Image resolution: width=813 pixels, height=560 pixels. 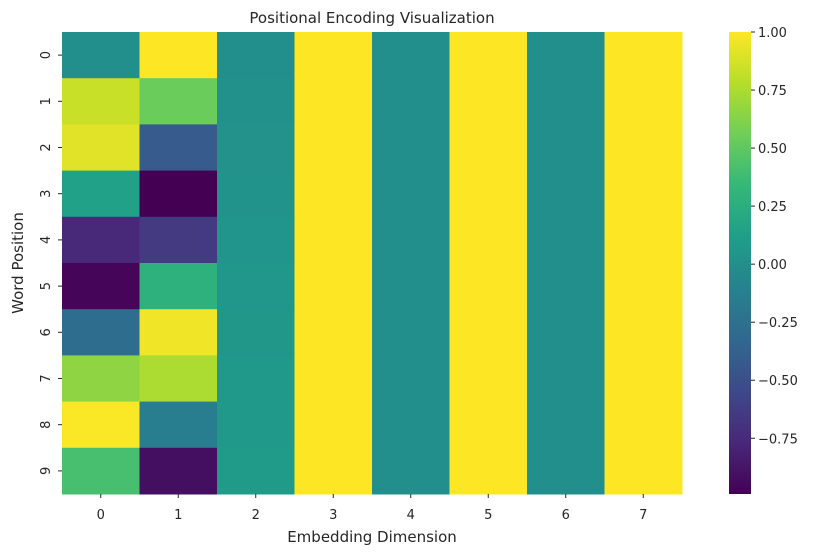 What do you see at coordinates (46, 194) in the screenshot?
I see `y-tick-label: 3` at bounding box center [46, 194].